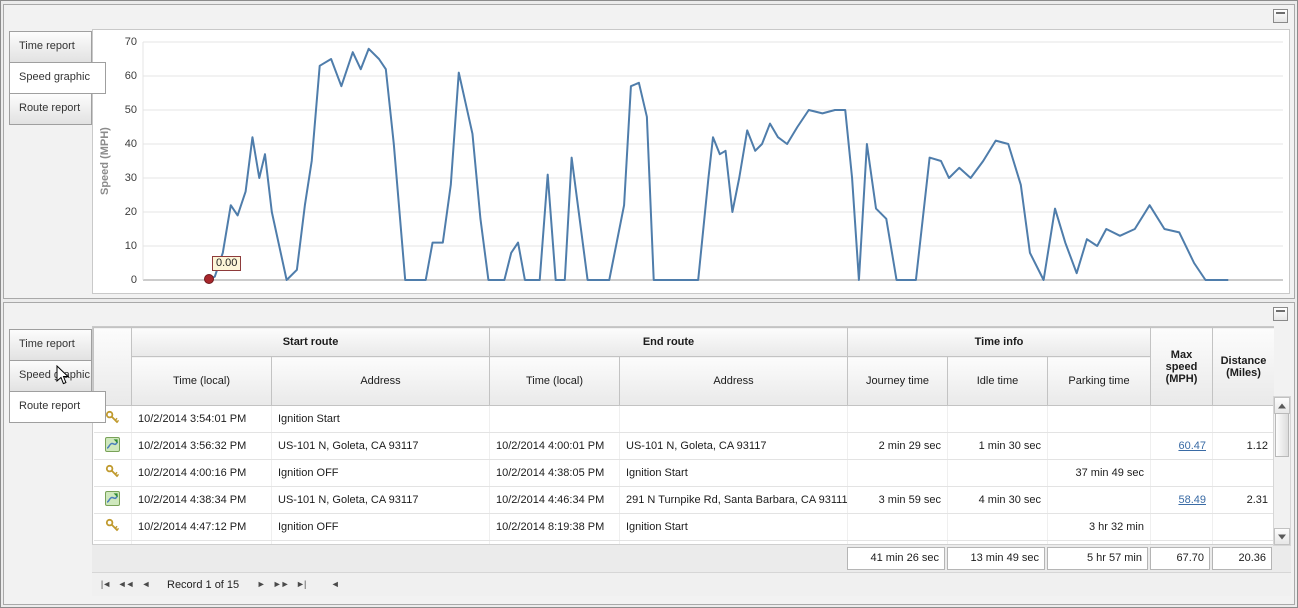 This screenshot has height=608, width=1298. Describe the element at coordinates (130, 246) in the screenshot. I see `y-tick-label: 10` at that location.